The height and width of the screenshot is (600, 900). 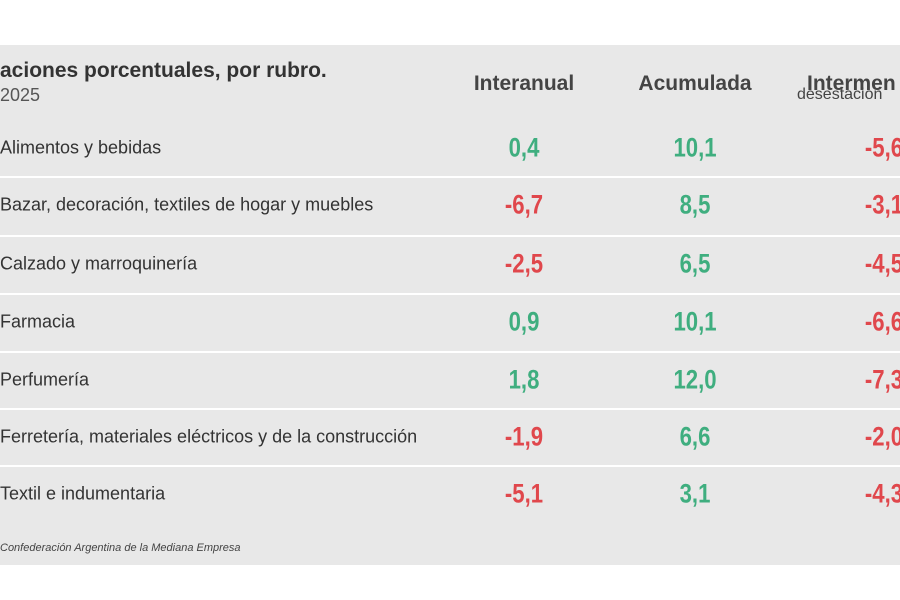 What do you see at coordinates (882, 493) in the screenshot?
I see `cell-value: -4,3` at bounding box center [882, 493].